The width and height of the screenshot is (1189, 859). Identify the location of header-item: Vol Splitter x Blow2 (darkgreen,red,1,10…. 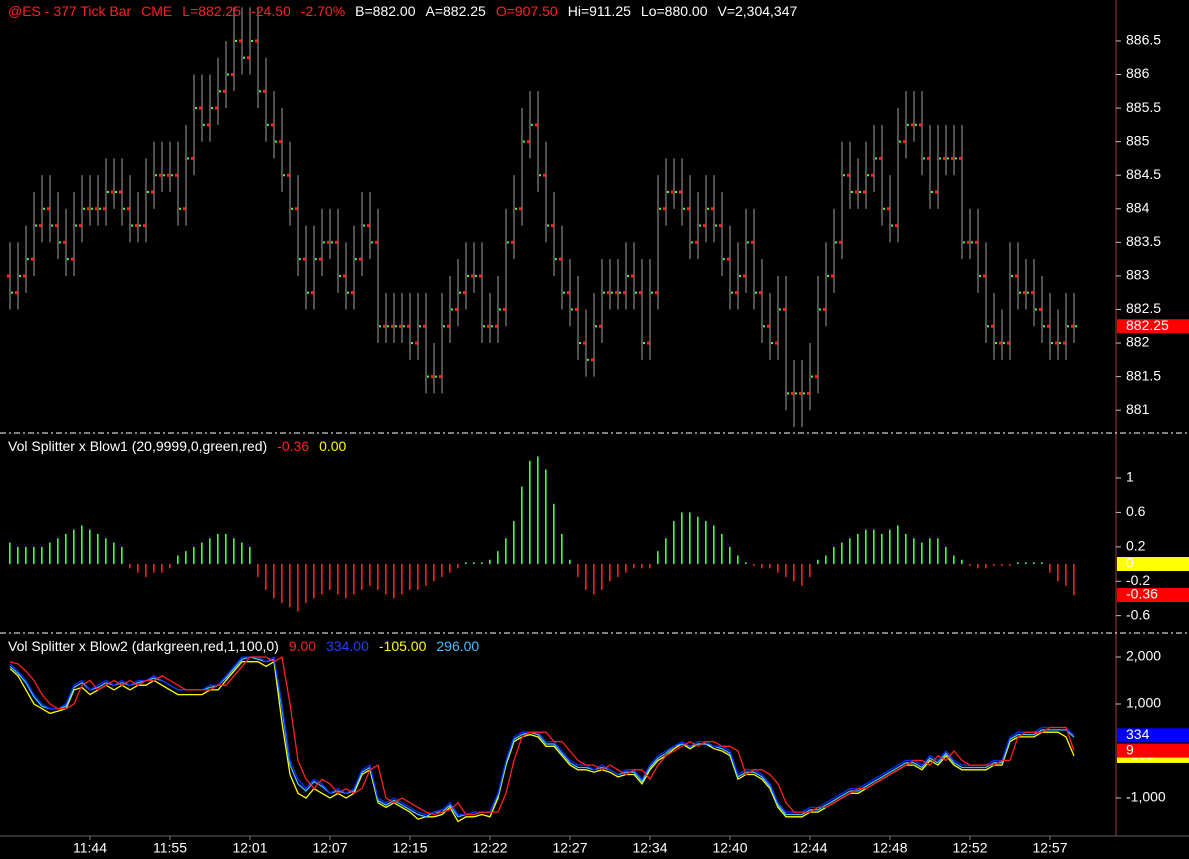
(143, 646).